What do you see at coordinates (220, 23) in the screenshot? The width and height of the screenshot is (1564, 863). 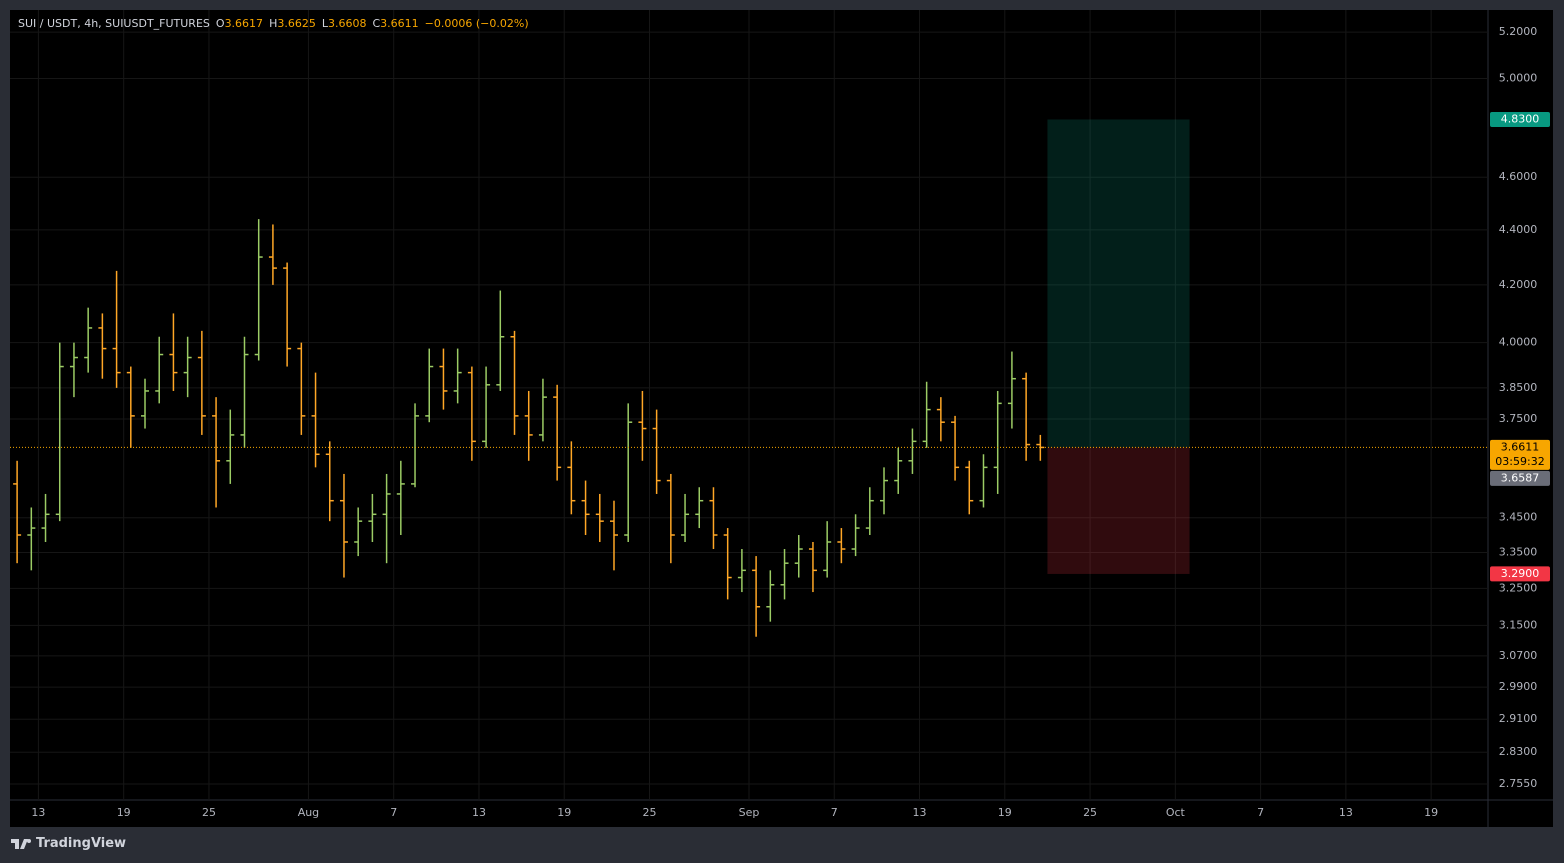 I see `legend-key: O` at bounding box center [220, 23].